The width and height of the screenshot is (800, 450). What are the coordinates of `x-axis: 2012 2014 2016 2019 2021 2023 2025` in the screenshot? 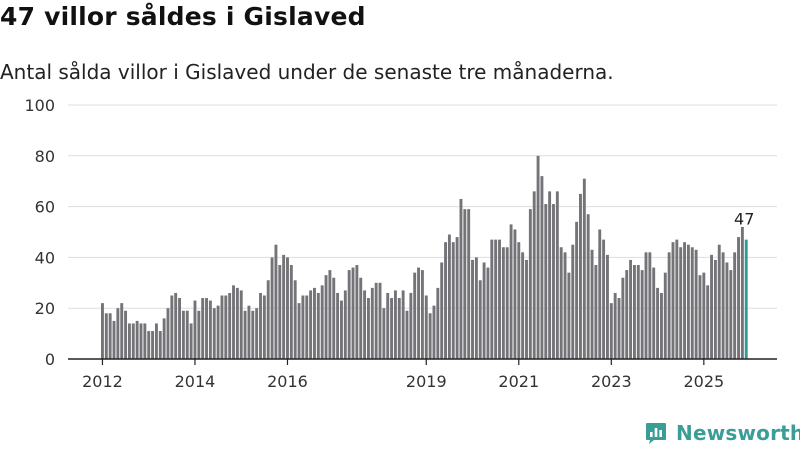 It's located at (422, 374).